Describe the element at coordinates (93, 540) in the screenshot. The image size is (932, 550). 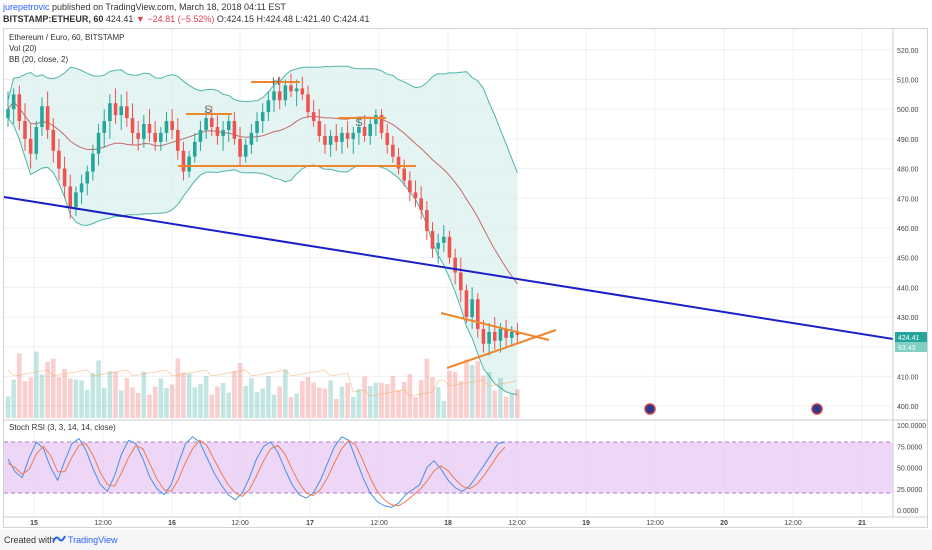
I see `tradingview-brand: TradingView` at that location.